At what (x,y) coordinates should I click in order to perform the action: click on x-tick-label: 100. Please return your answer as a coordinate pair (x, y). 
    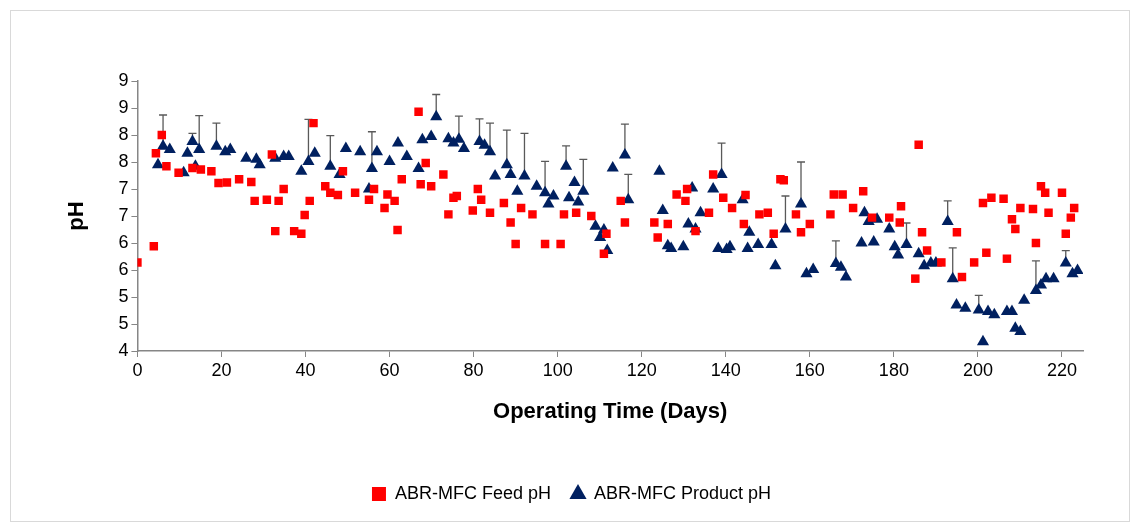
    Looking at the image, I should click on (557, 369).